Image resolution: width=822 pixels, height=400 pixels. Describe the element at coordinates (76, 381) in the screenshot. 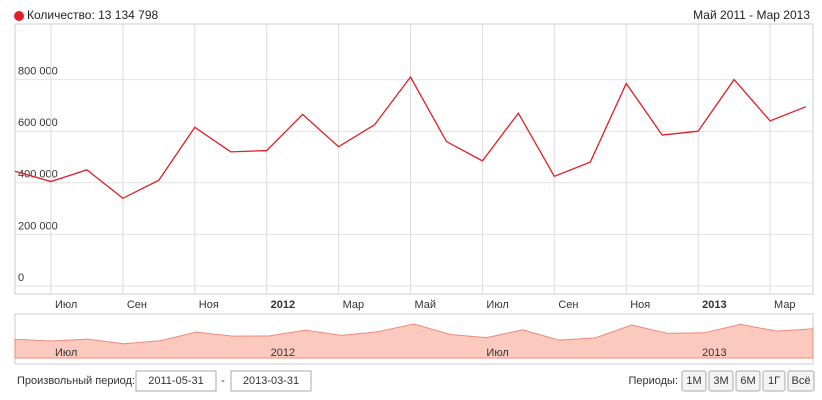

I see `custom-period-label: Произвольный период:` at that location.